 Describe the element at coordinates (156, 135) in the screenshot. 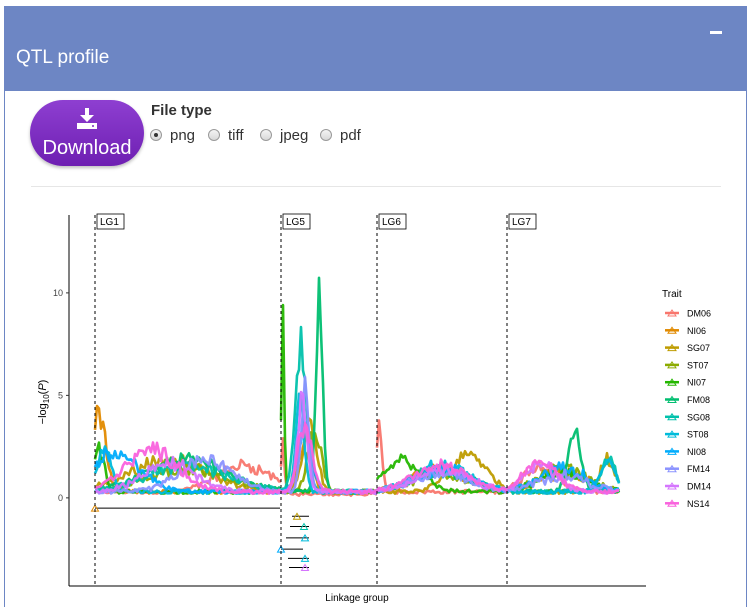

I see `radio-png-circle` at that location.